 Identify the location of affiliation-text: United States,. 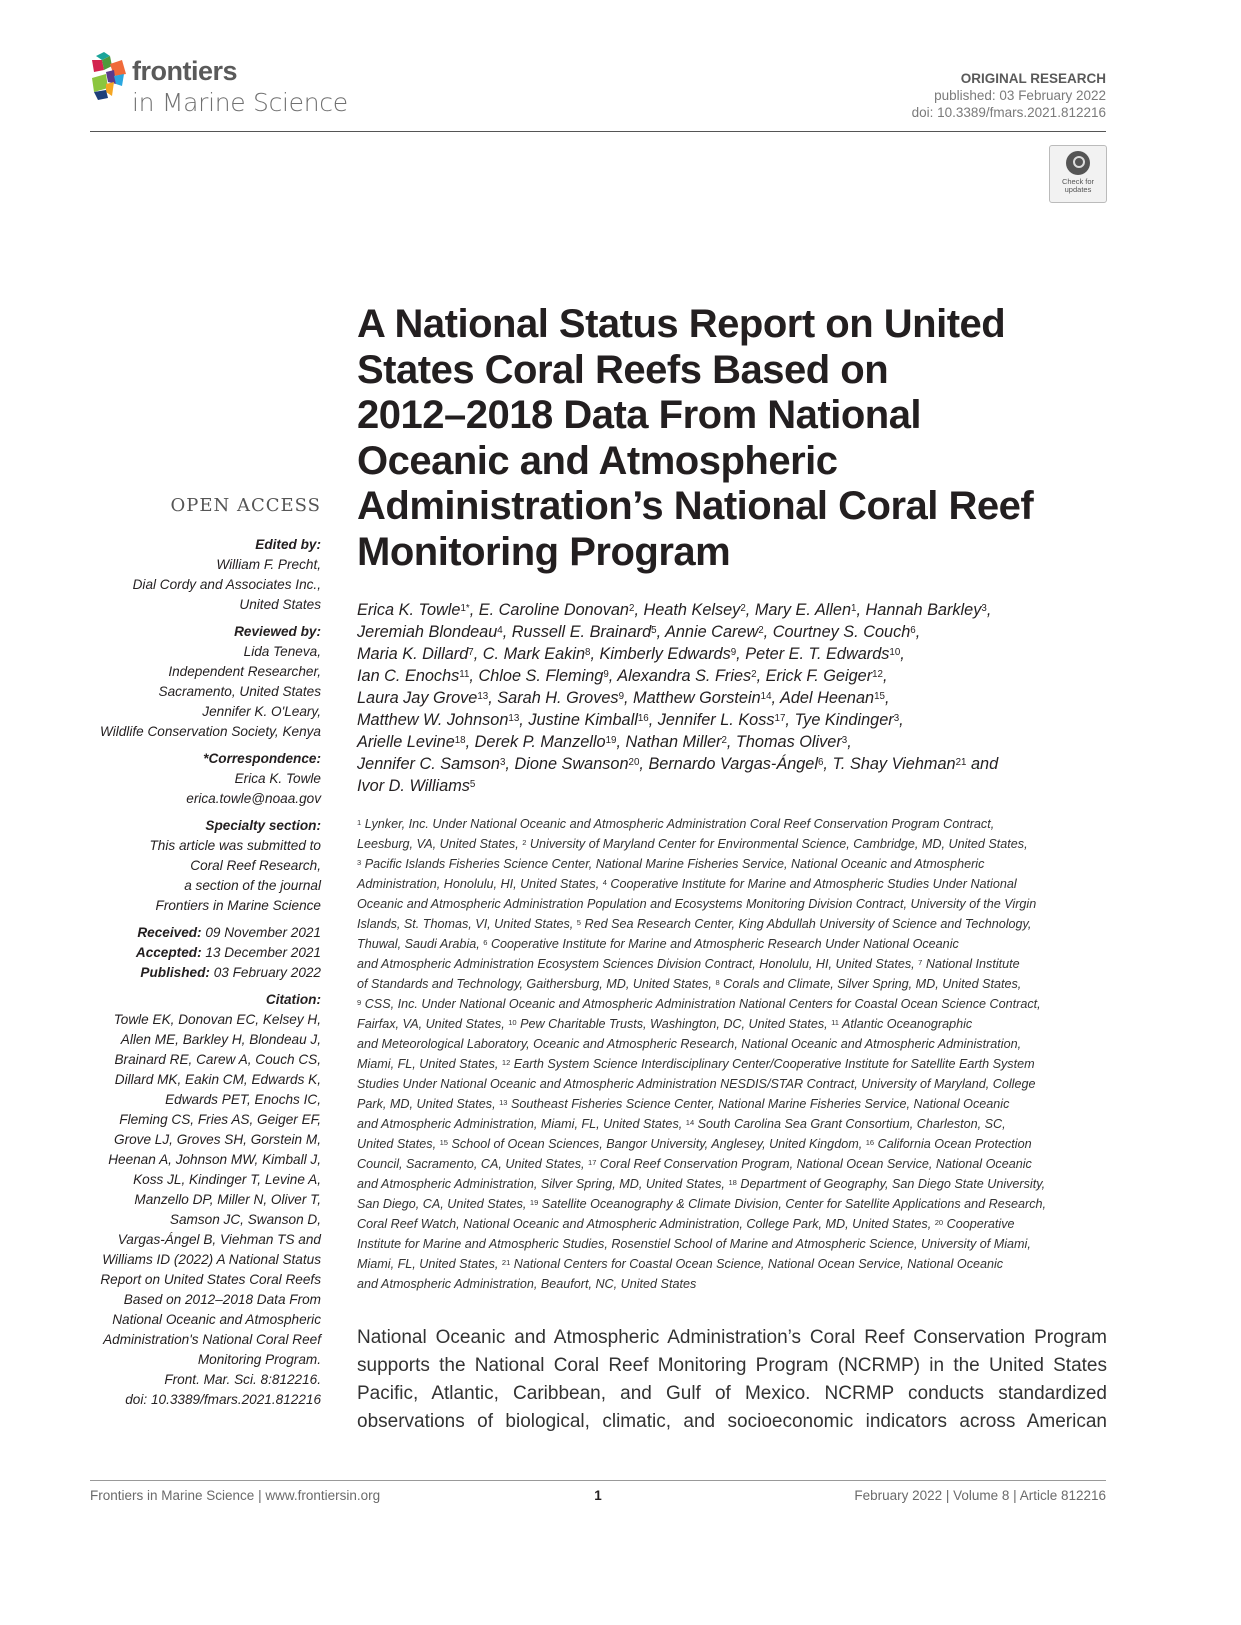
(398, 1144).